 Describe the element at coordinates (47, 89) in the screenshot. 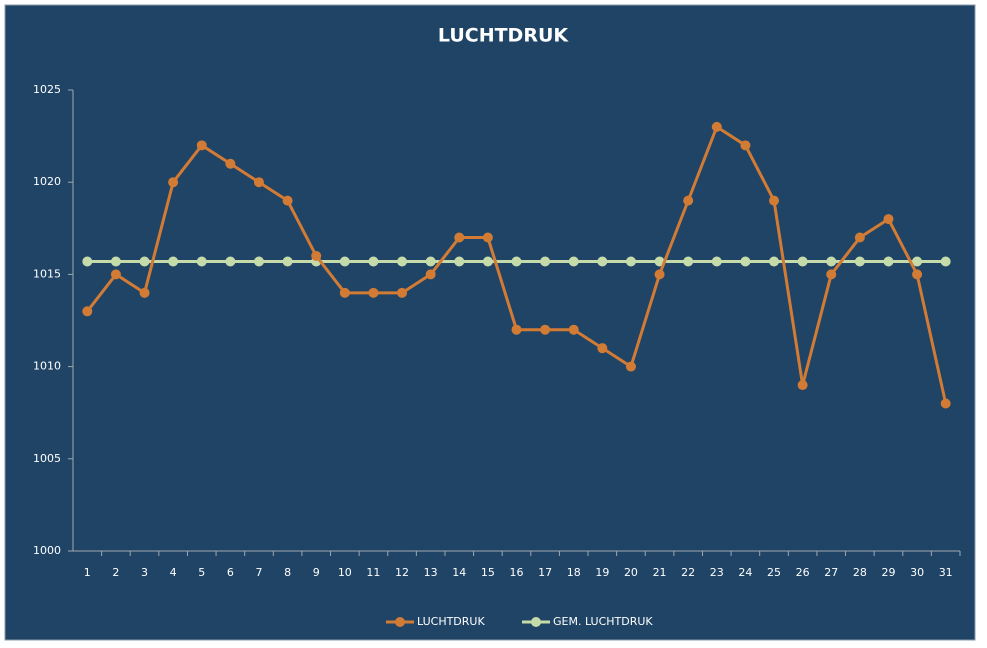

I see `y-tick-label: 1025` at that location.